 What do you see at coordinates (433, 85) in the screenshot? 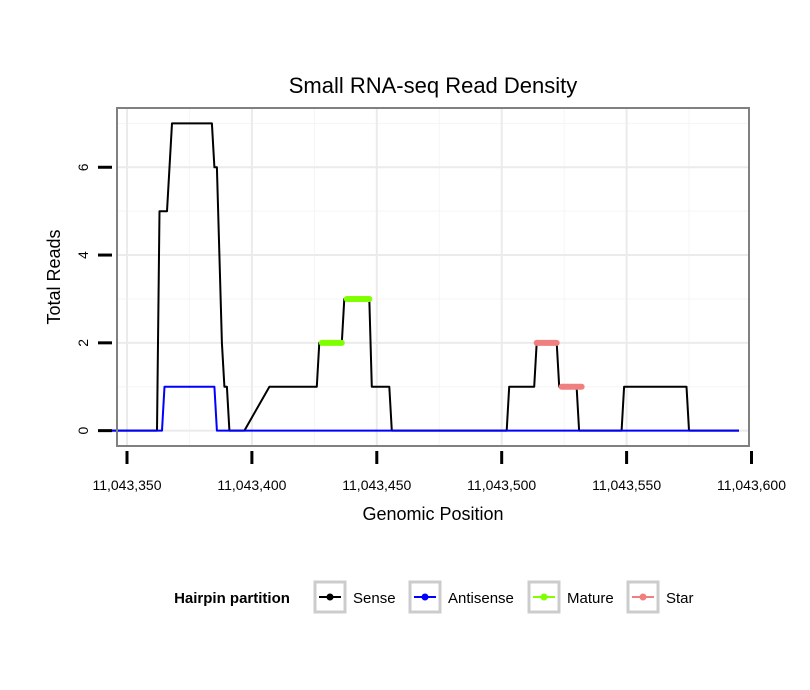
I see `chart-title: Small RNA-seq Read Density` at bounding box center [433, 85].